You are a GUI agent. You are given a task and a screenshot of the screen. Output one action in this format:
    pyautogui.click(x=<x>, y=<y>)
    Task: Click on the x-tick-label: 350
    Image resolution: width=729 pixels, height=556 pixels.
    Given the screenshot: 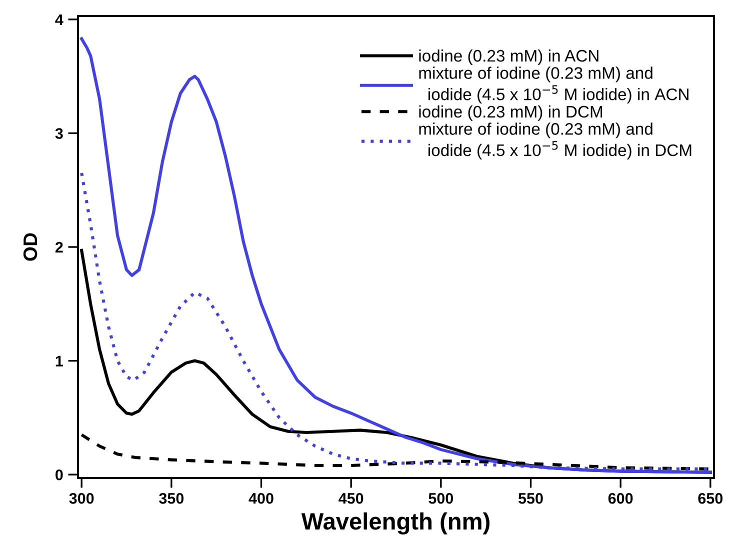 What is the action you would take?
    pyautogui.click(x=171, y=498)
    